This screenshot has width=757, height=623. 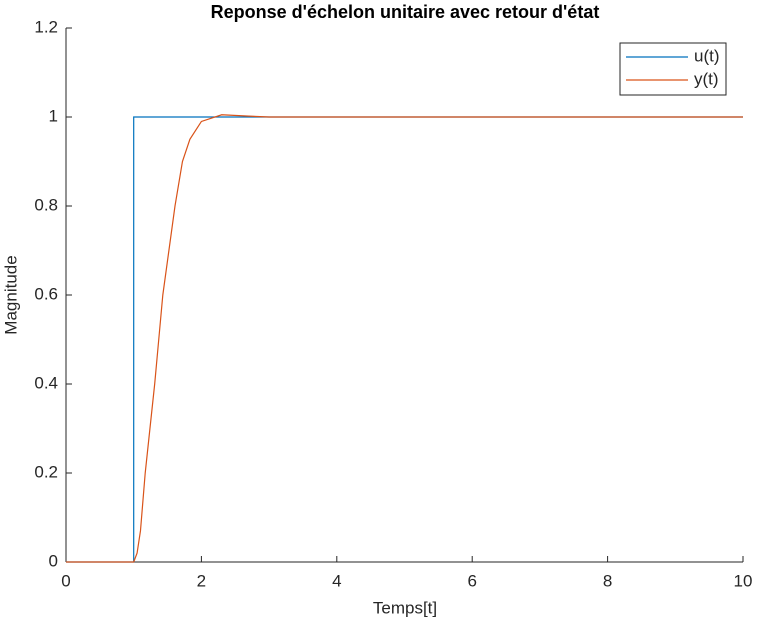 I want to click on y-tick-label: 1, so click(x=53, y=115).